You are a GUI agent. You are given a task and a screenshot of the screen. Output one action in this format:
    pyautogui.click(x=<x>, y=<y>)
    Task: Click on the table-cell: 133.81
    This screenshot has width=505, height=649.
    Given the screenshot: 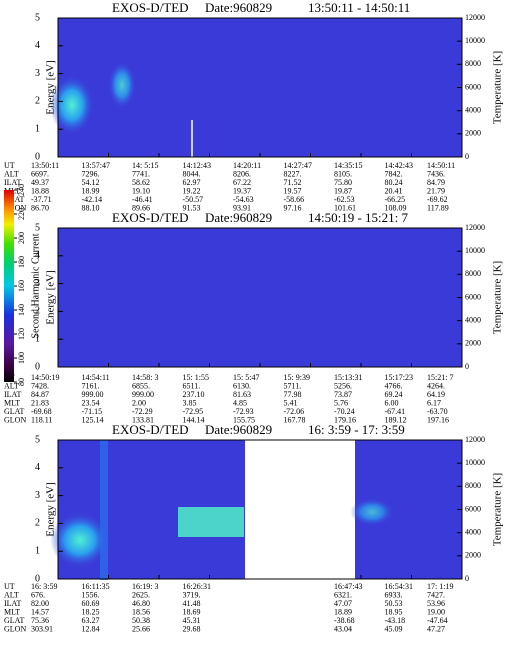 What is the action you would take?
    pyautogui.click(x=143, y=419)
    